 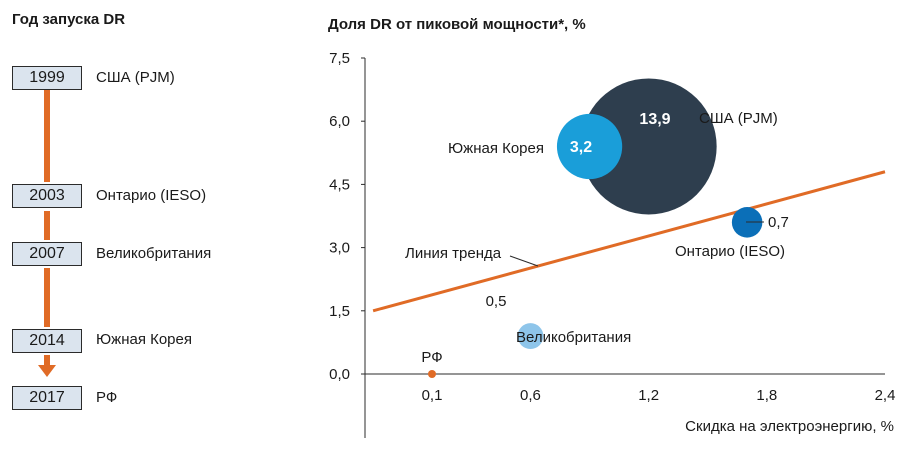 What do you see at coordinates (47, 196) in the screenshot?
I see `timeline-year-2003: 2003` at bounding box center [47, 196].